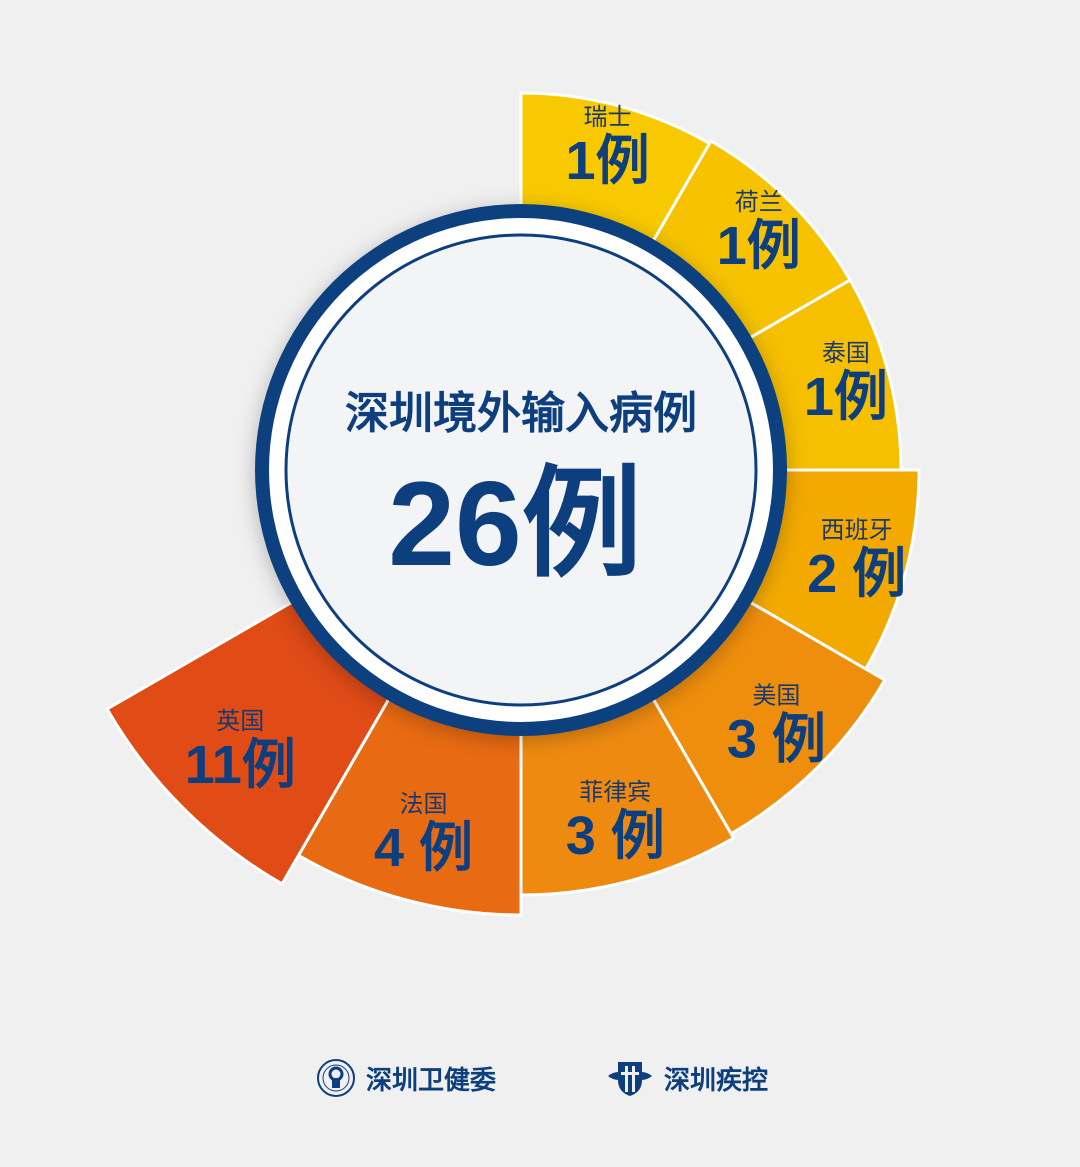 This screenshot has height=1167, width=1080. I want to click on footer: 深圳卫健委 深圳疾控, so click(540, 1080).